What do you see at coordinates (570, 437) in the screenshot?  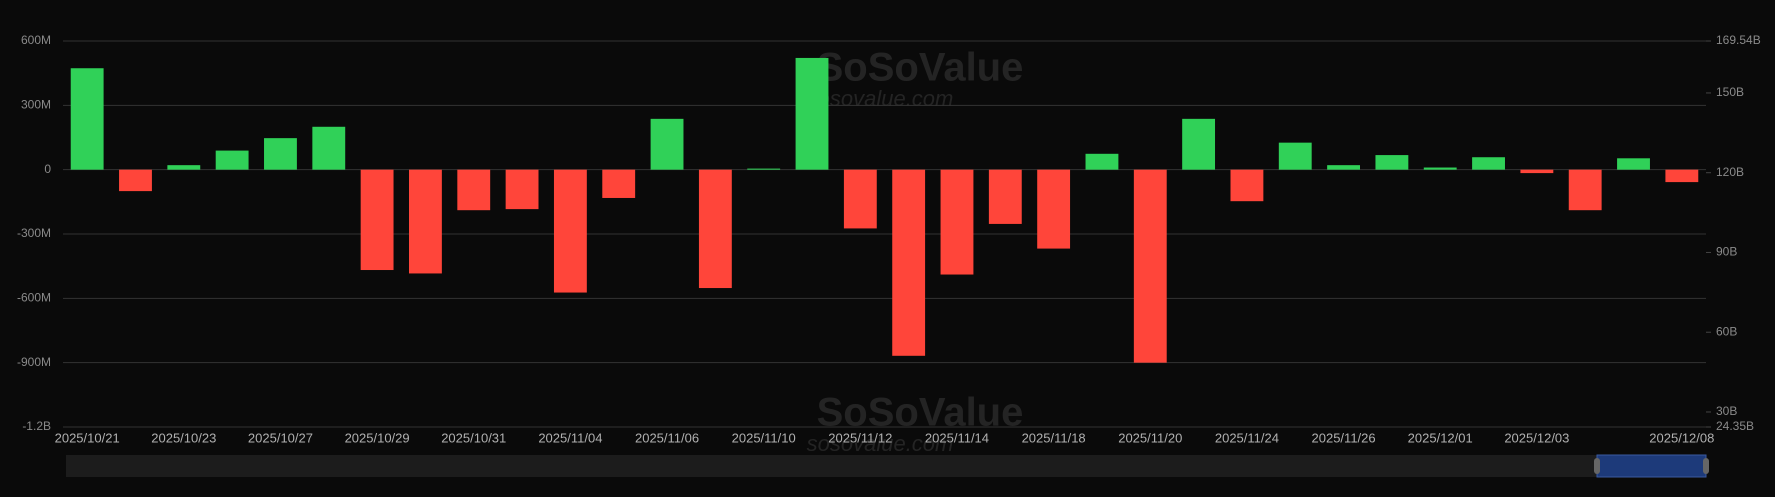 I see `x-tick-label: 2025/11/04` at bounding box center [570, 437].